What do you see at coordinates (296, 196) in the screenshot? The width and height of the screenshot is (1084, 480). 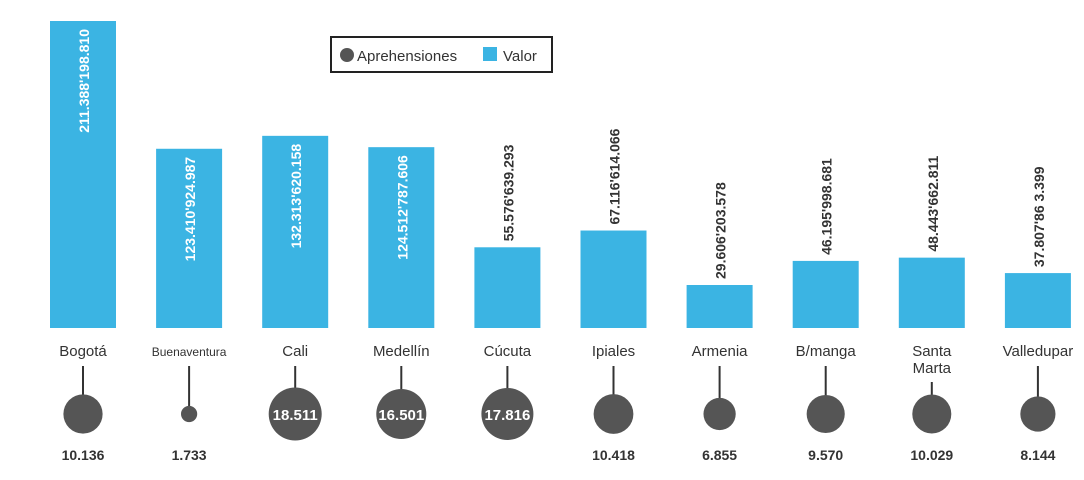 I see `bar-value-label: 132.313'620.158` at bounding box center [296, 196].